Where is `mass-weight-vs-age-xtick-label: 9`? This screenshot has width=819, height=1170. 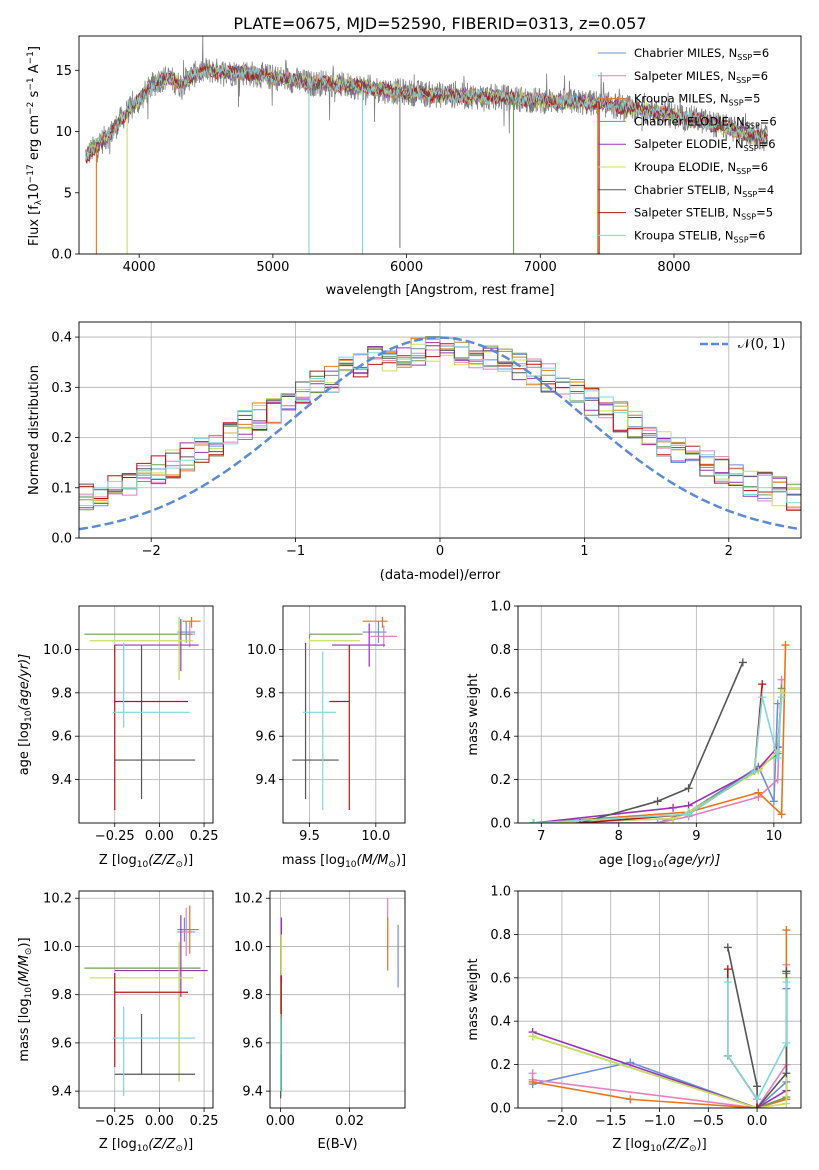 mass-weight-vs-age-xtick-label: 9 is located at coordinates (696, 836).